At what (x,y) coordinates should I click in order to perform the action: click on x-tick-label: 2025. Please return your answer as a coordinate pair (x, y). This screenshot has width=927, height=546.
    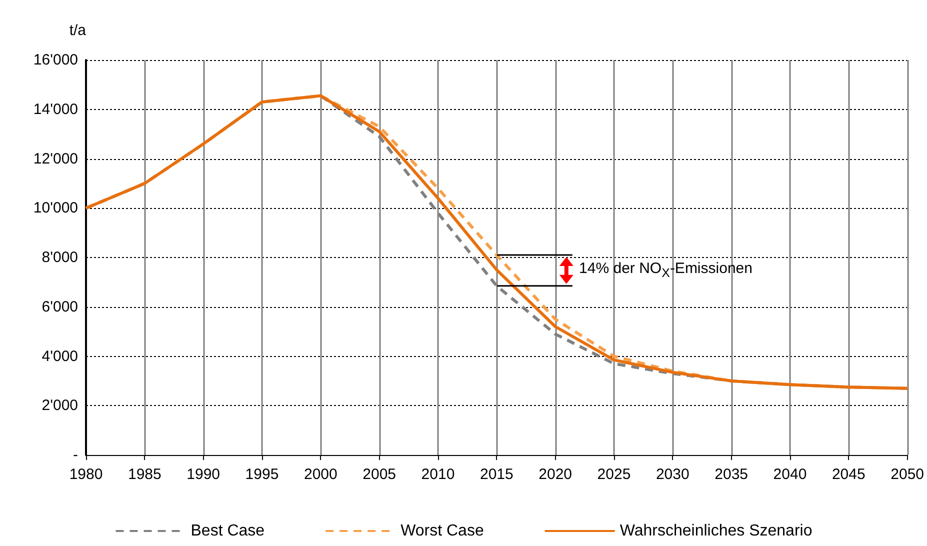
    Looking at the image, I should click on (614, 474).